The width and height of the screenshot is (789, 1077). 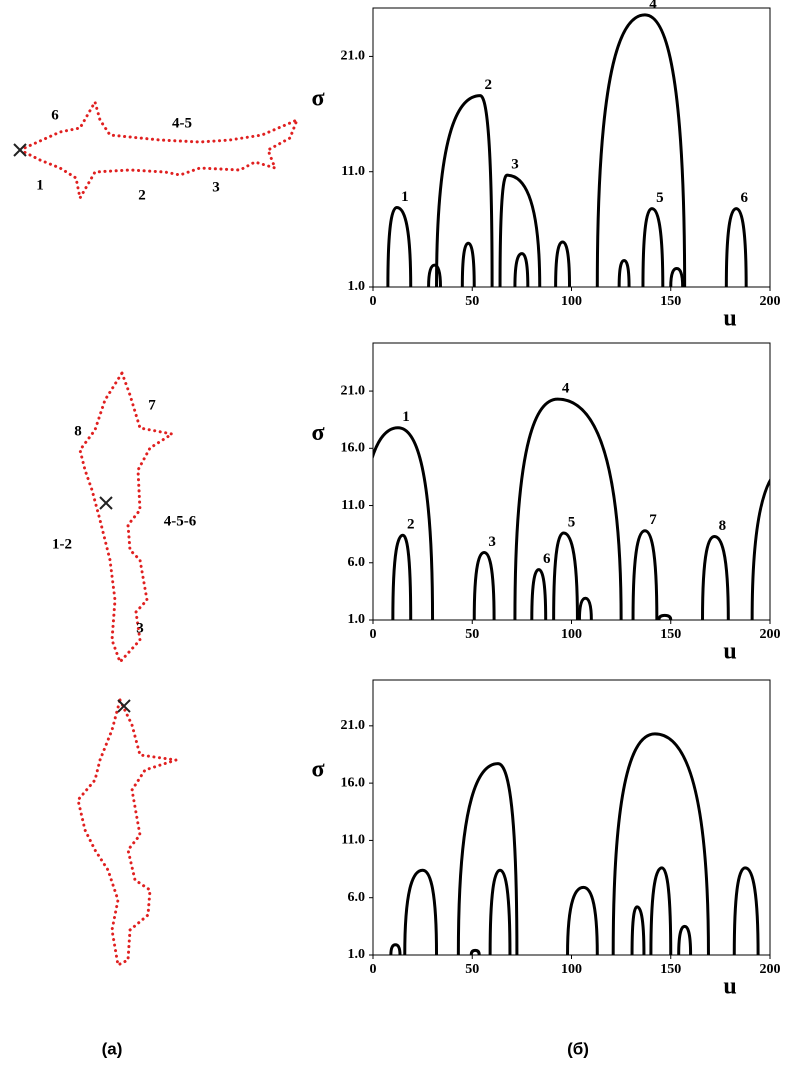 I want to click on lobe-label: 5, so click(x=660, y=198).